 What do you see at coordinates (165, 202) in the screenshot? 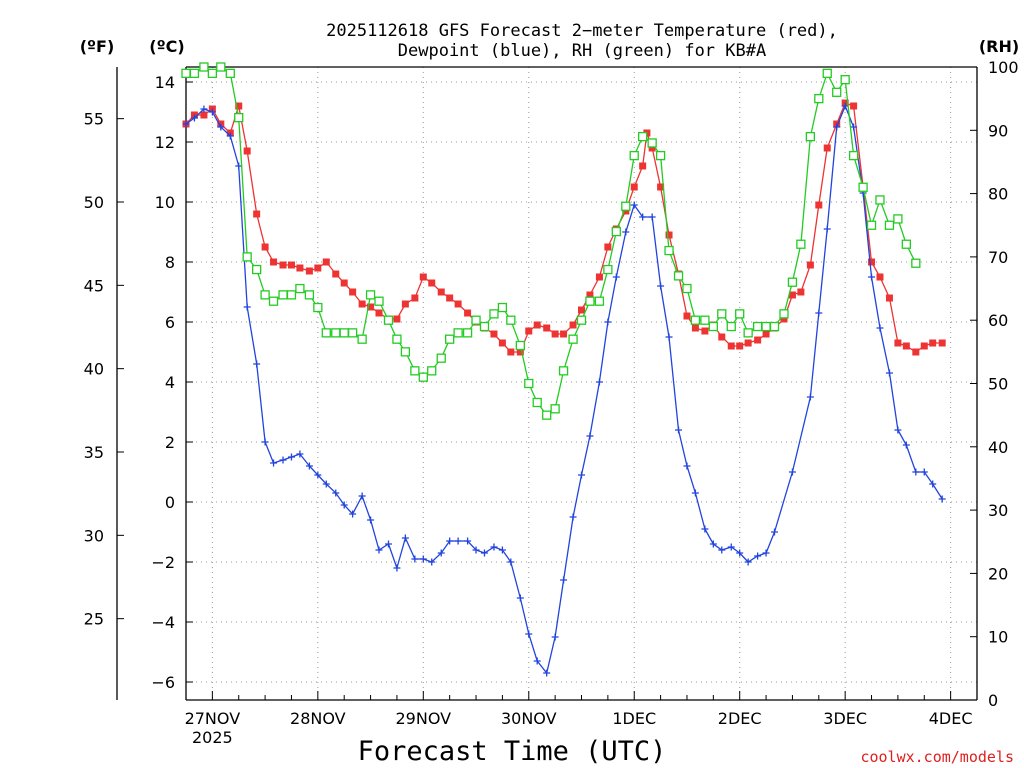
I see `celsius-tick-label: 10` at bounding box center [165, 202].